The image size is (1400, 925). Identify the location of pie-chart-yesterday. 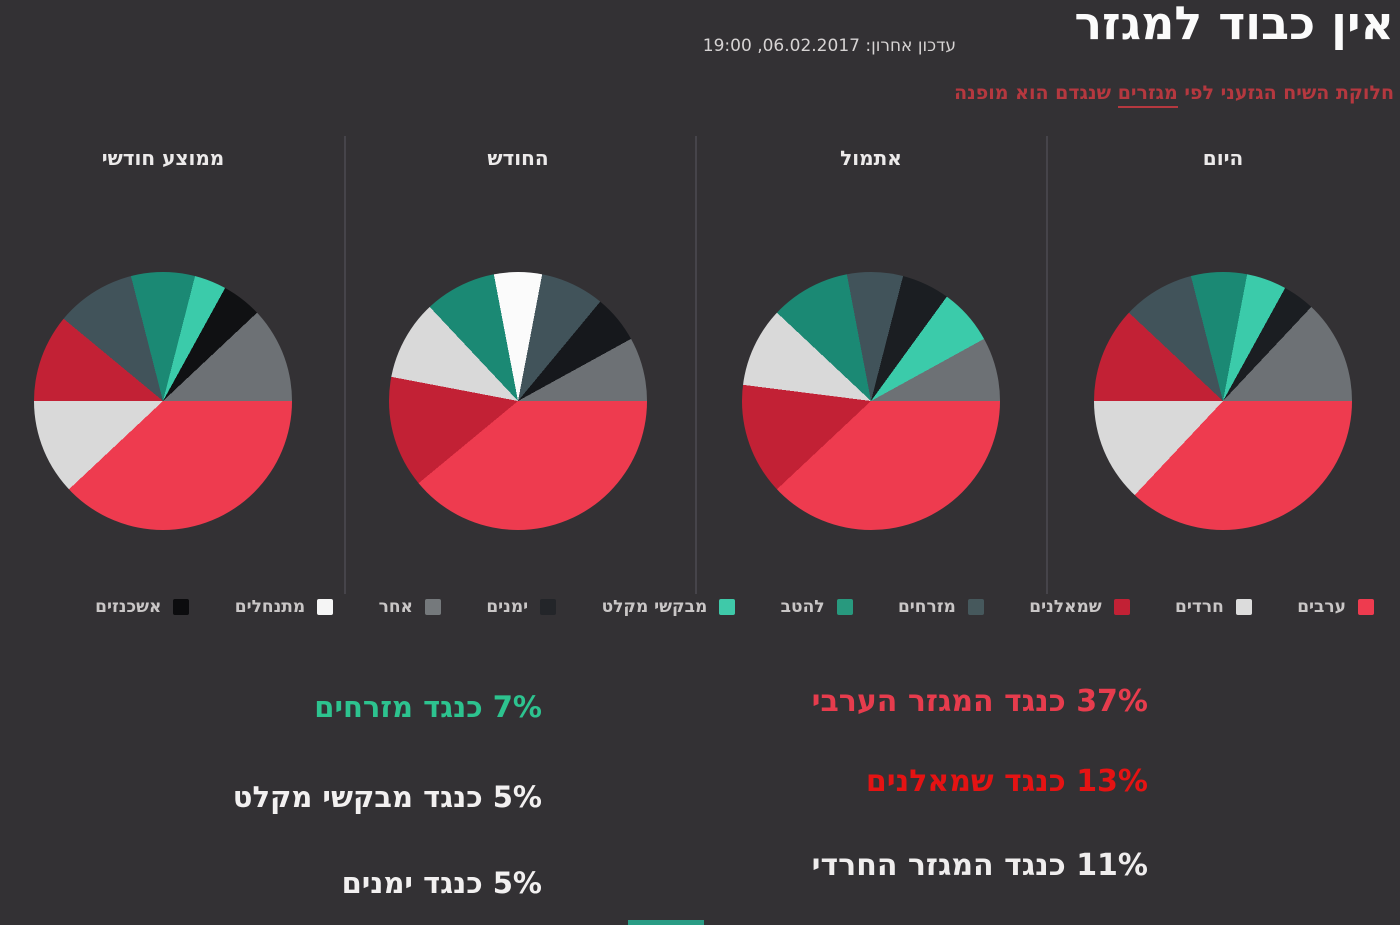
(871, 401).